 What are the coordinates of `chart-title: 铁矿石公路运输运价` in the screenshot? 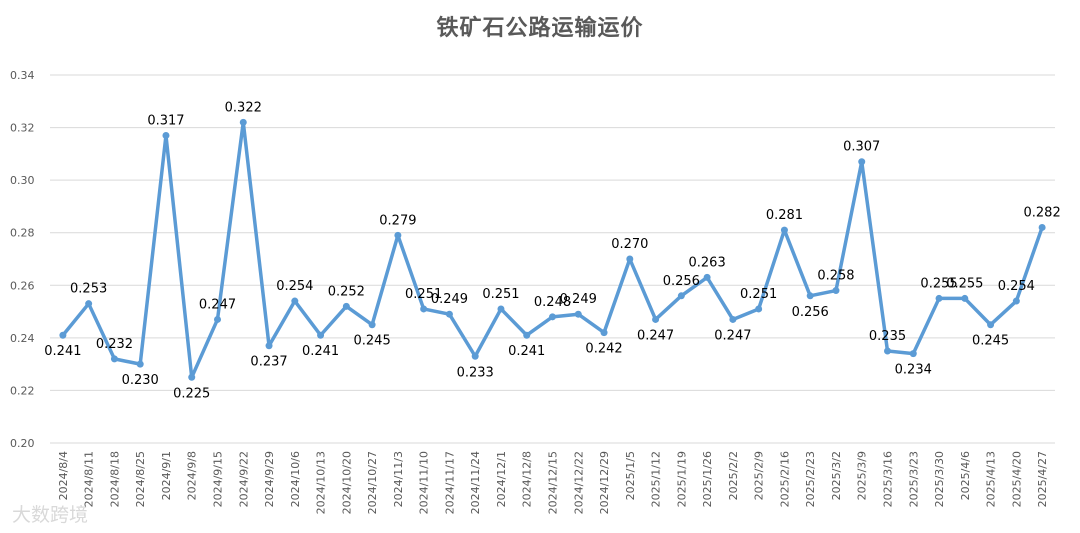 It's located at (540, 28).